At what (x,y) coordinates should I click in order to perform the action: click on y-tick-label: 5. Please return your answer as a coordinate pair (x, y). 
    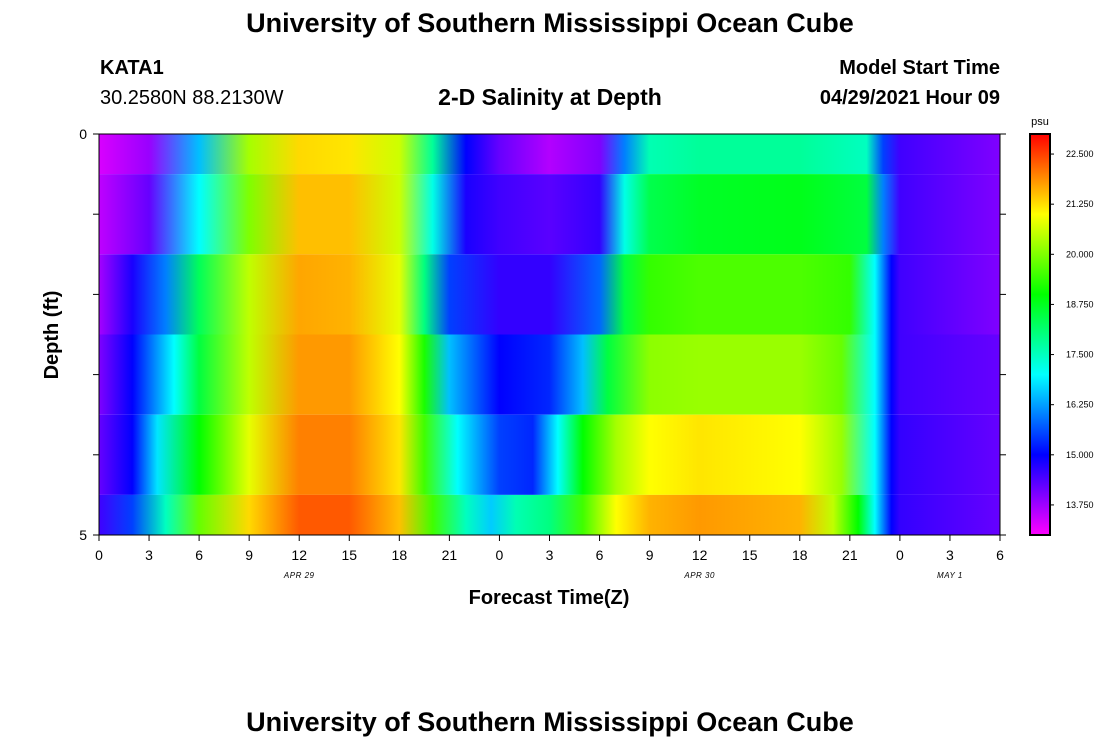
    Looking at the image, I should click on (83, 535).